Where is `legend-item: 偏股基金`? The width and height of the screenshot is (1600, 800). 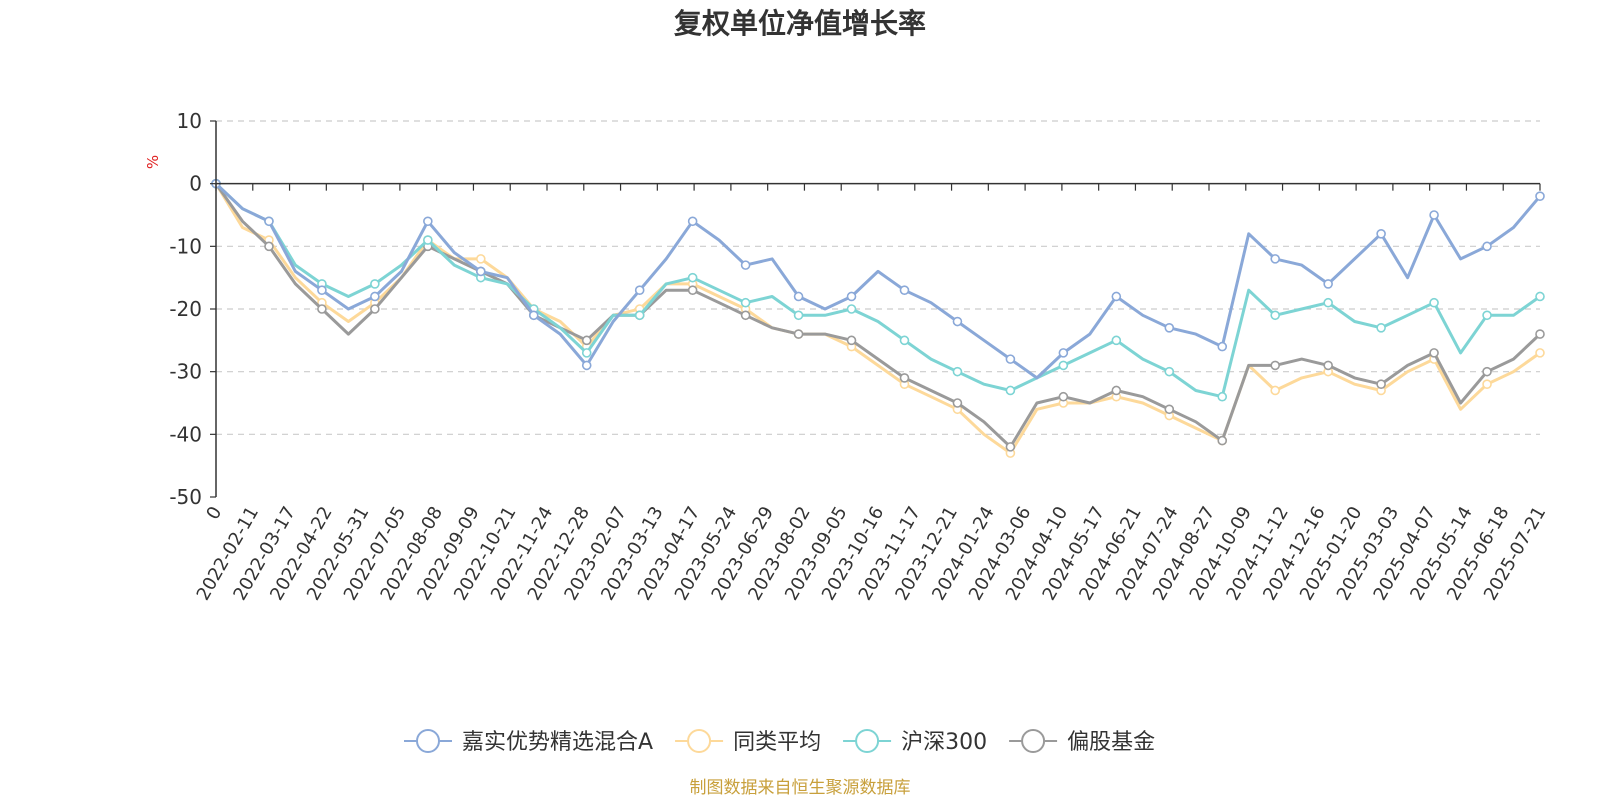 legend-item: 偏股基金 is located at coordinates (1082, 742).